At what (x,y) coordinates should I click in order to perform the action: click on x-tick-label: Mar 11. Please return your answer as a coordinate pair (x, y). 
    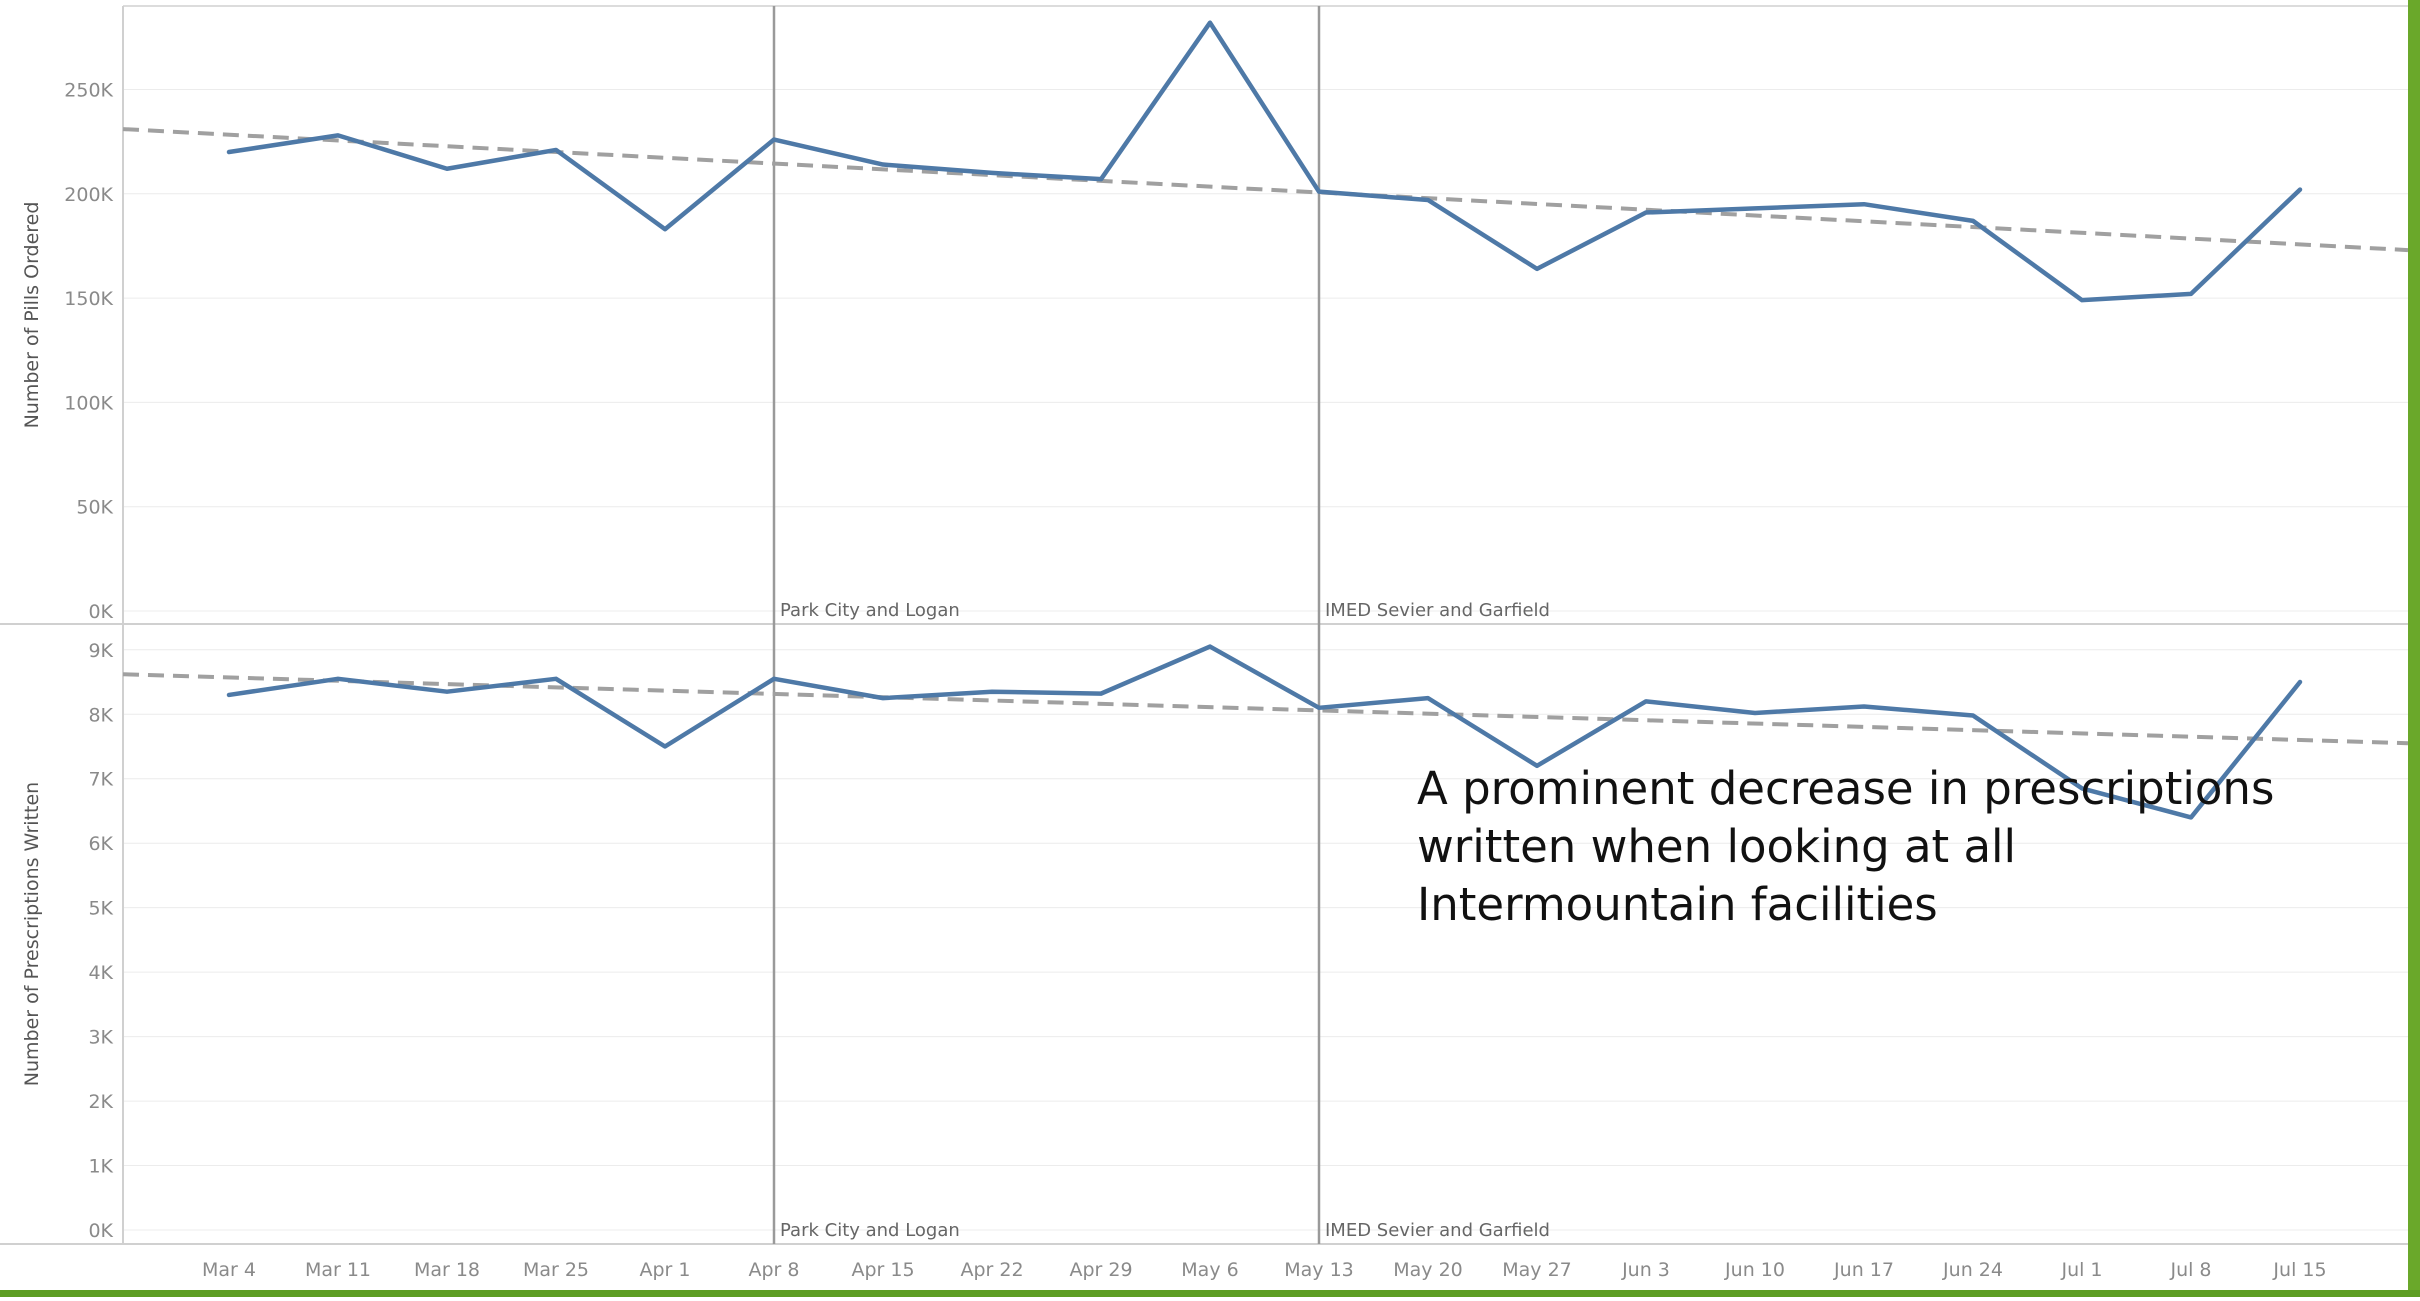
    Looking at the image, I should click on (338, 1270).